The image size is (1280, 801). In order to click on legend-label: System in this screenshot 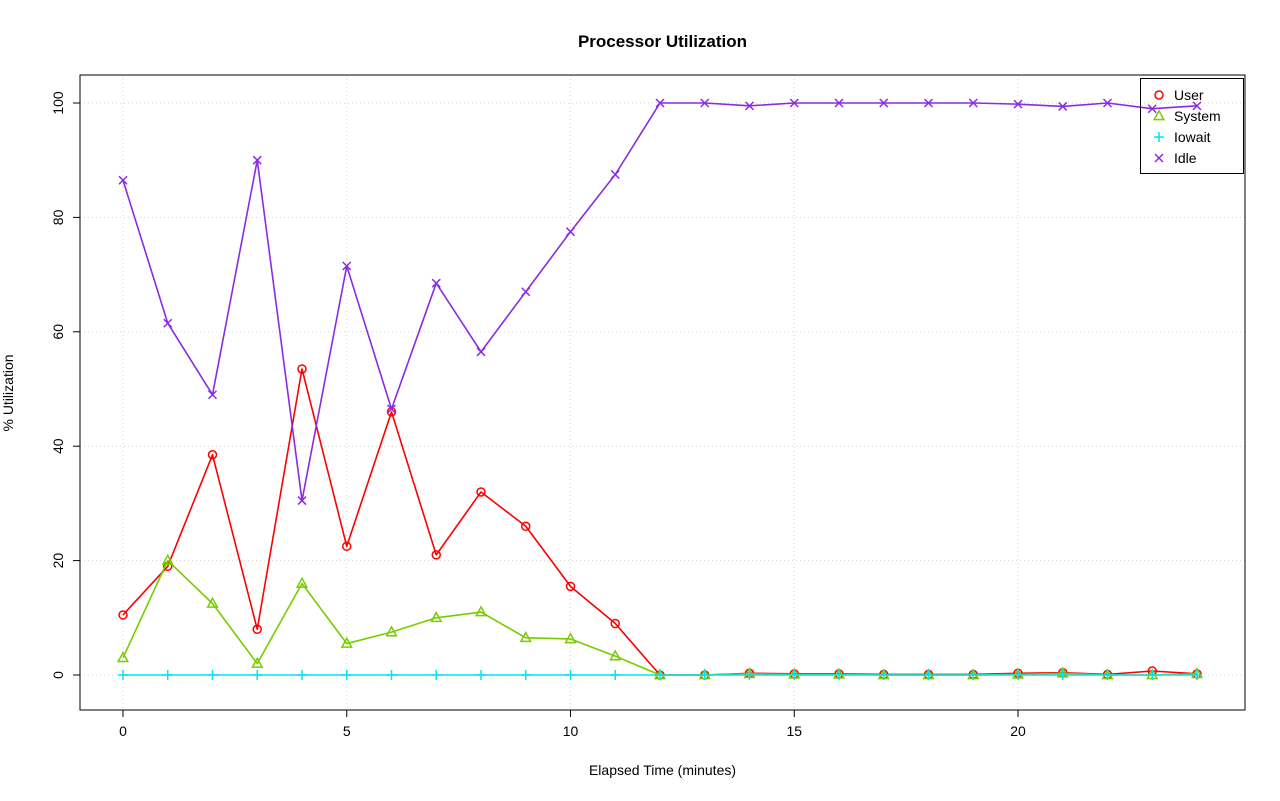, I will do `click(1197, 115)`.